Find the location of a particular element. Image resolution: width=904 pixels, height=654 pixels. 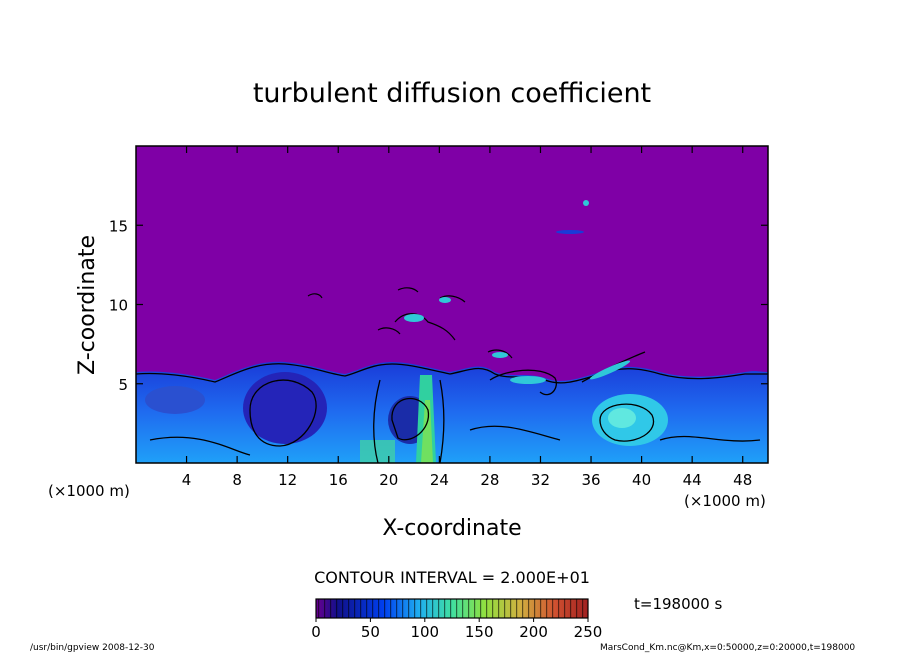

x-tick-label: 24 is located at coordinates (439, 480).